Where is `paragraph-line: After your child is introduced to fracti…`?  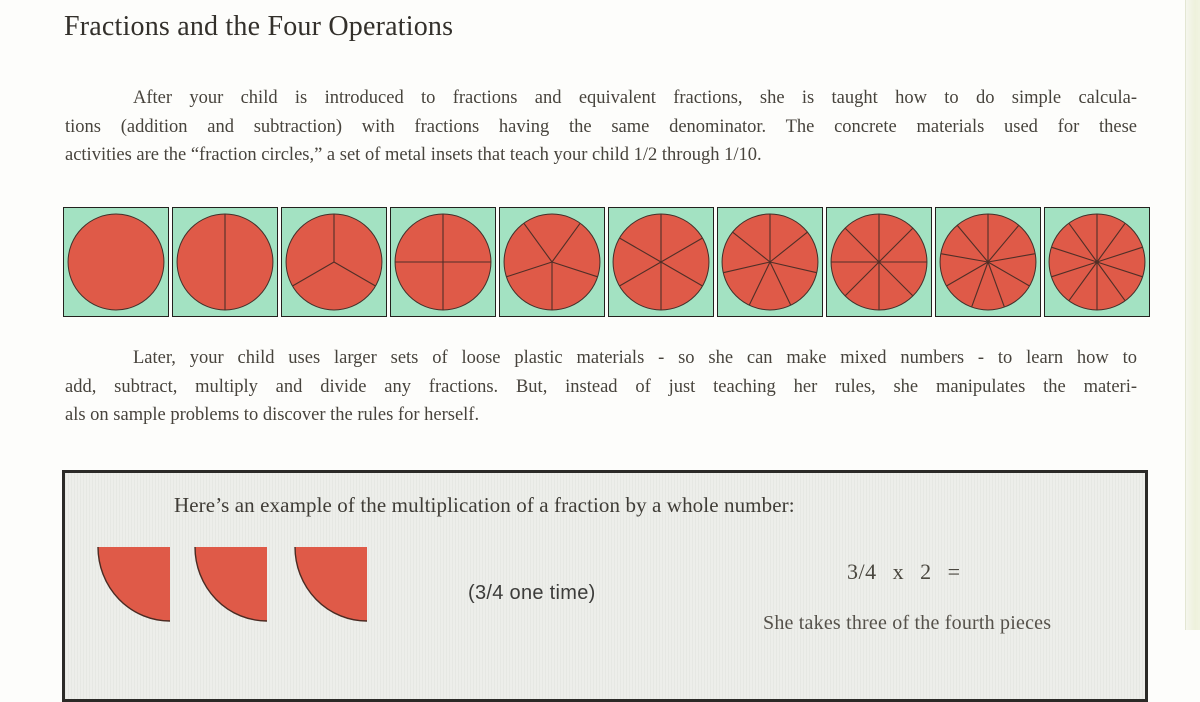 paragraph-line: After your child is introduced to fracti… is located at coordinates (635, 98).